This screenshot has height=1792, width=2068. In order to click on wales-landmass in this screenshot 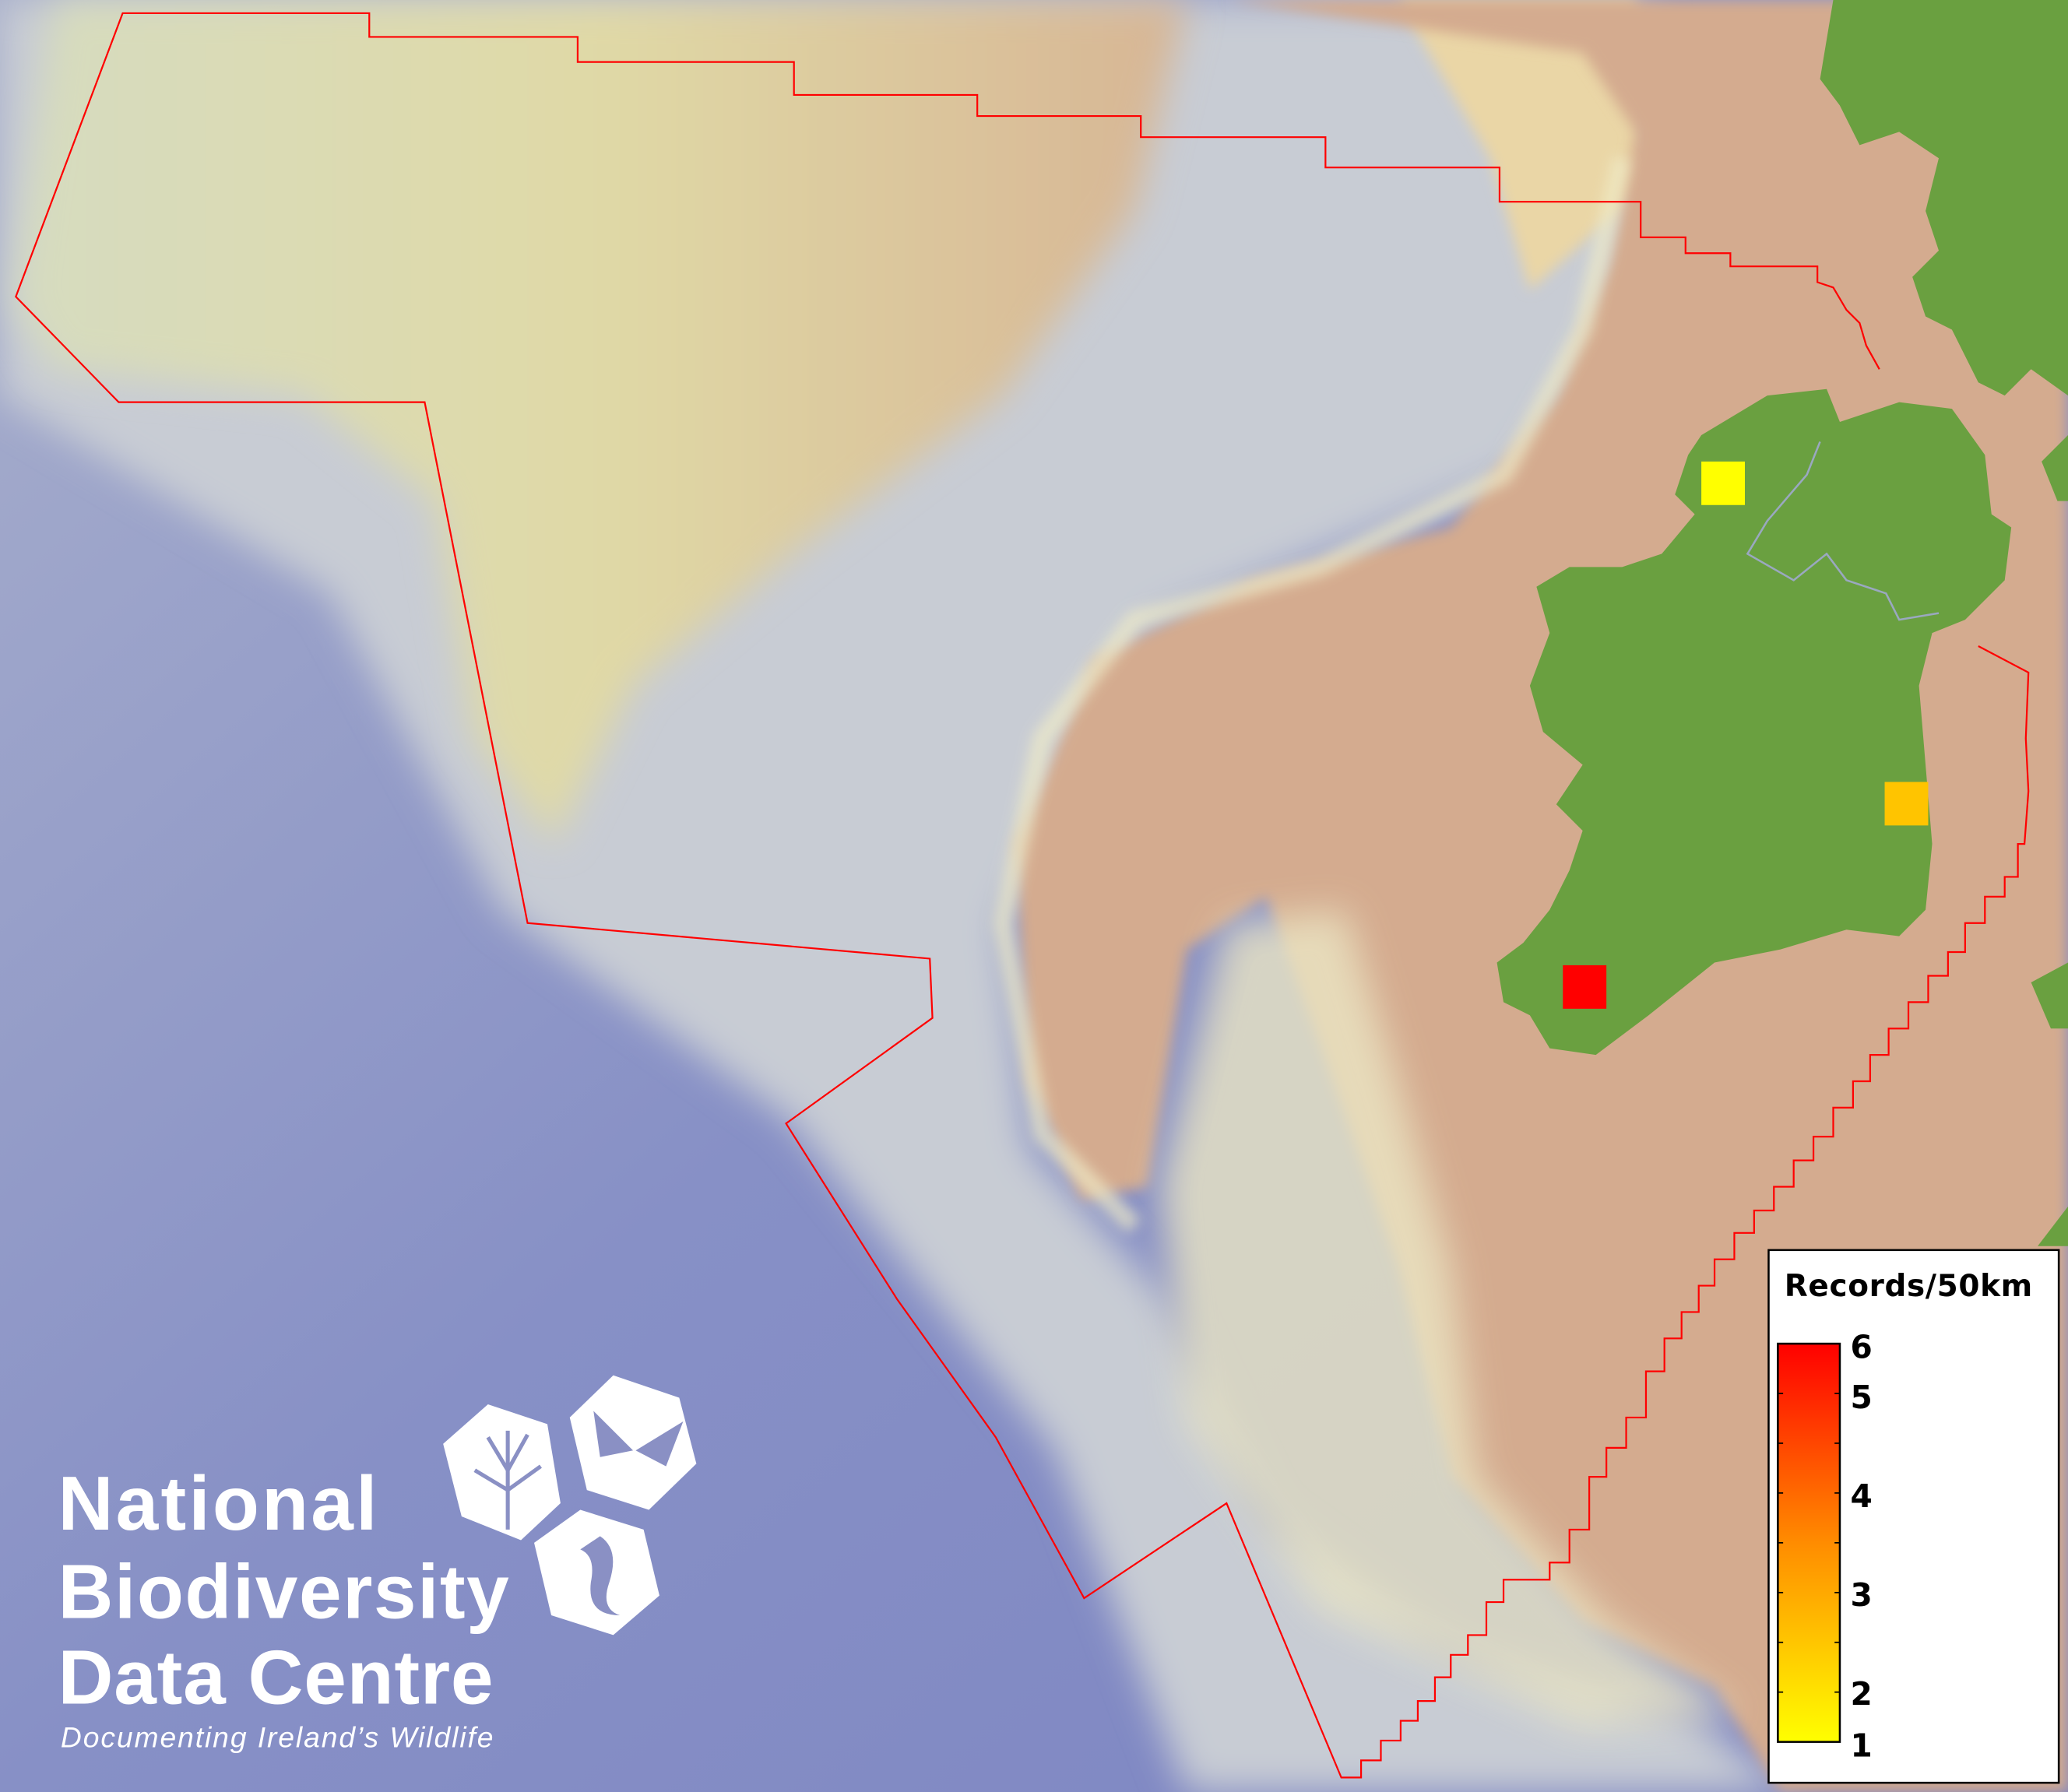, I will do `click(2055, 467)`.